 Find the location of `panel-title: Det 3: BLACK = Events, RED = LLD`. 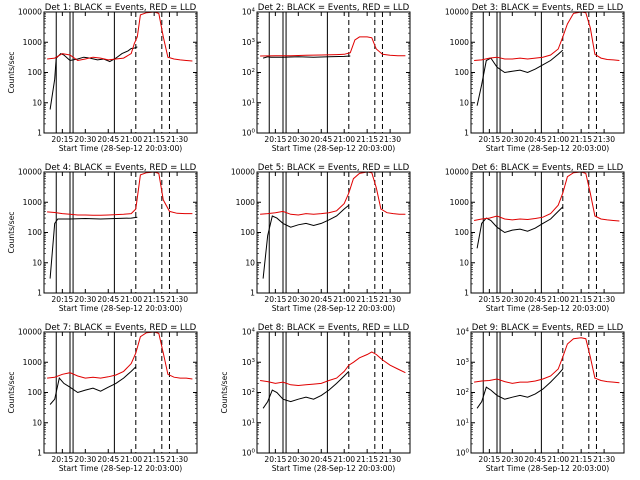

panel-title: Det 3: BLACK = Events, RED = LLD is located at coordinates (548, 8).